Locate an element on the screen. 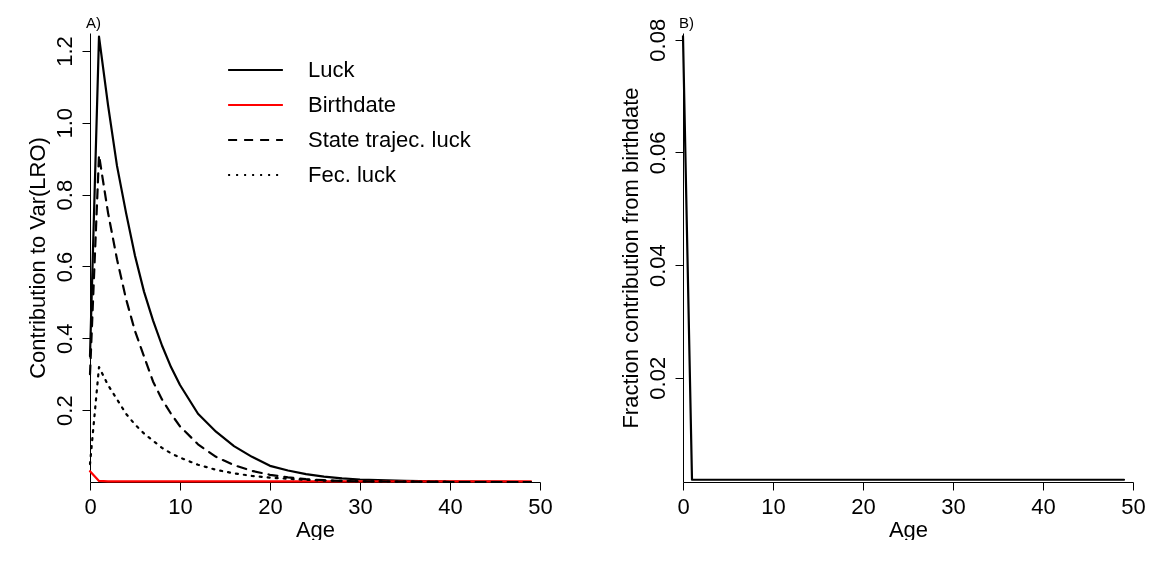 Image resolution: width=1152 pixels, height=561 pixels. y-tick-label: 0.02 is located at coordinates (657, 378).